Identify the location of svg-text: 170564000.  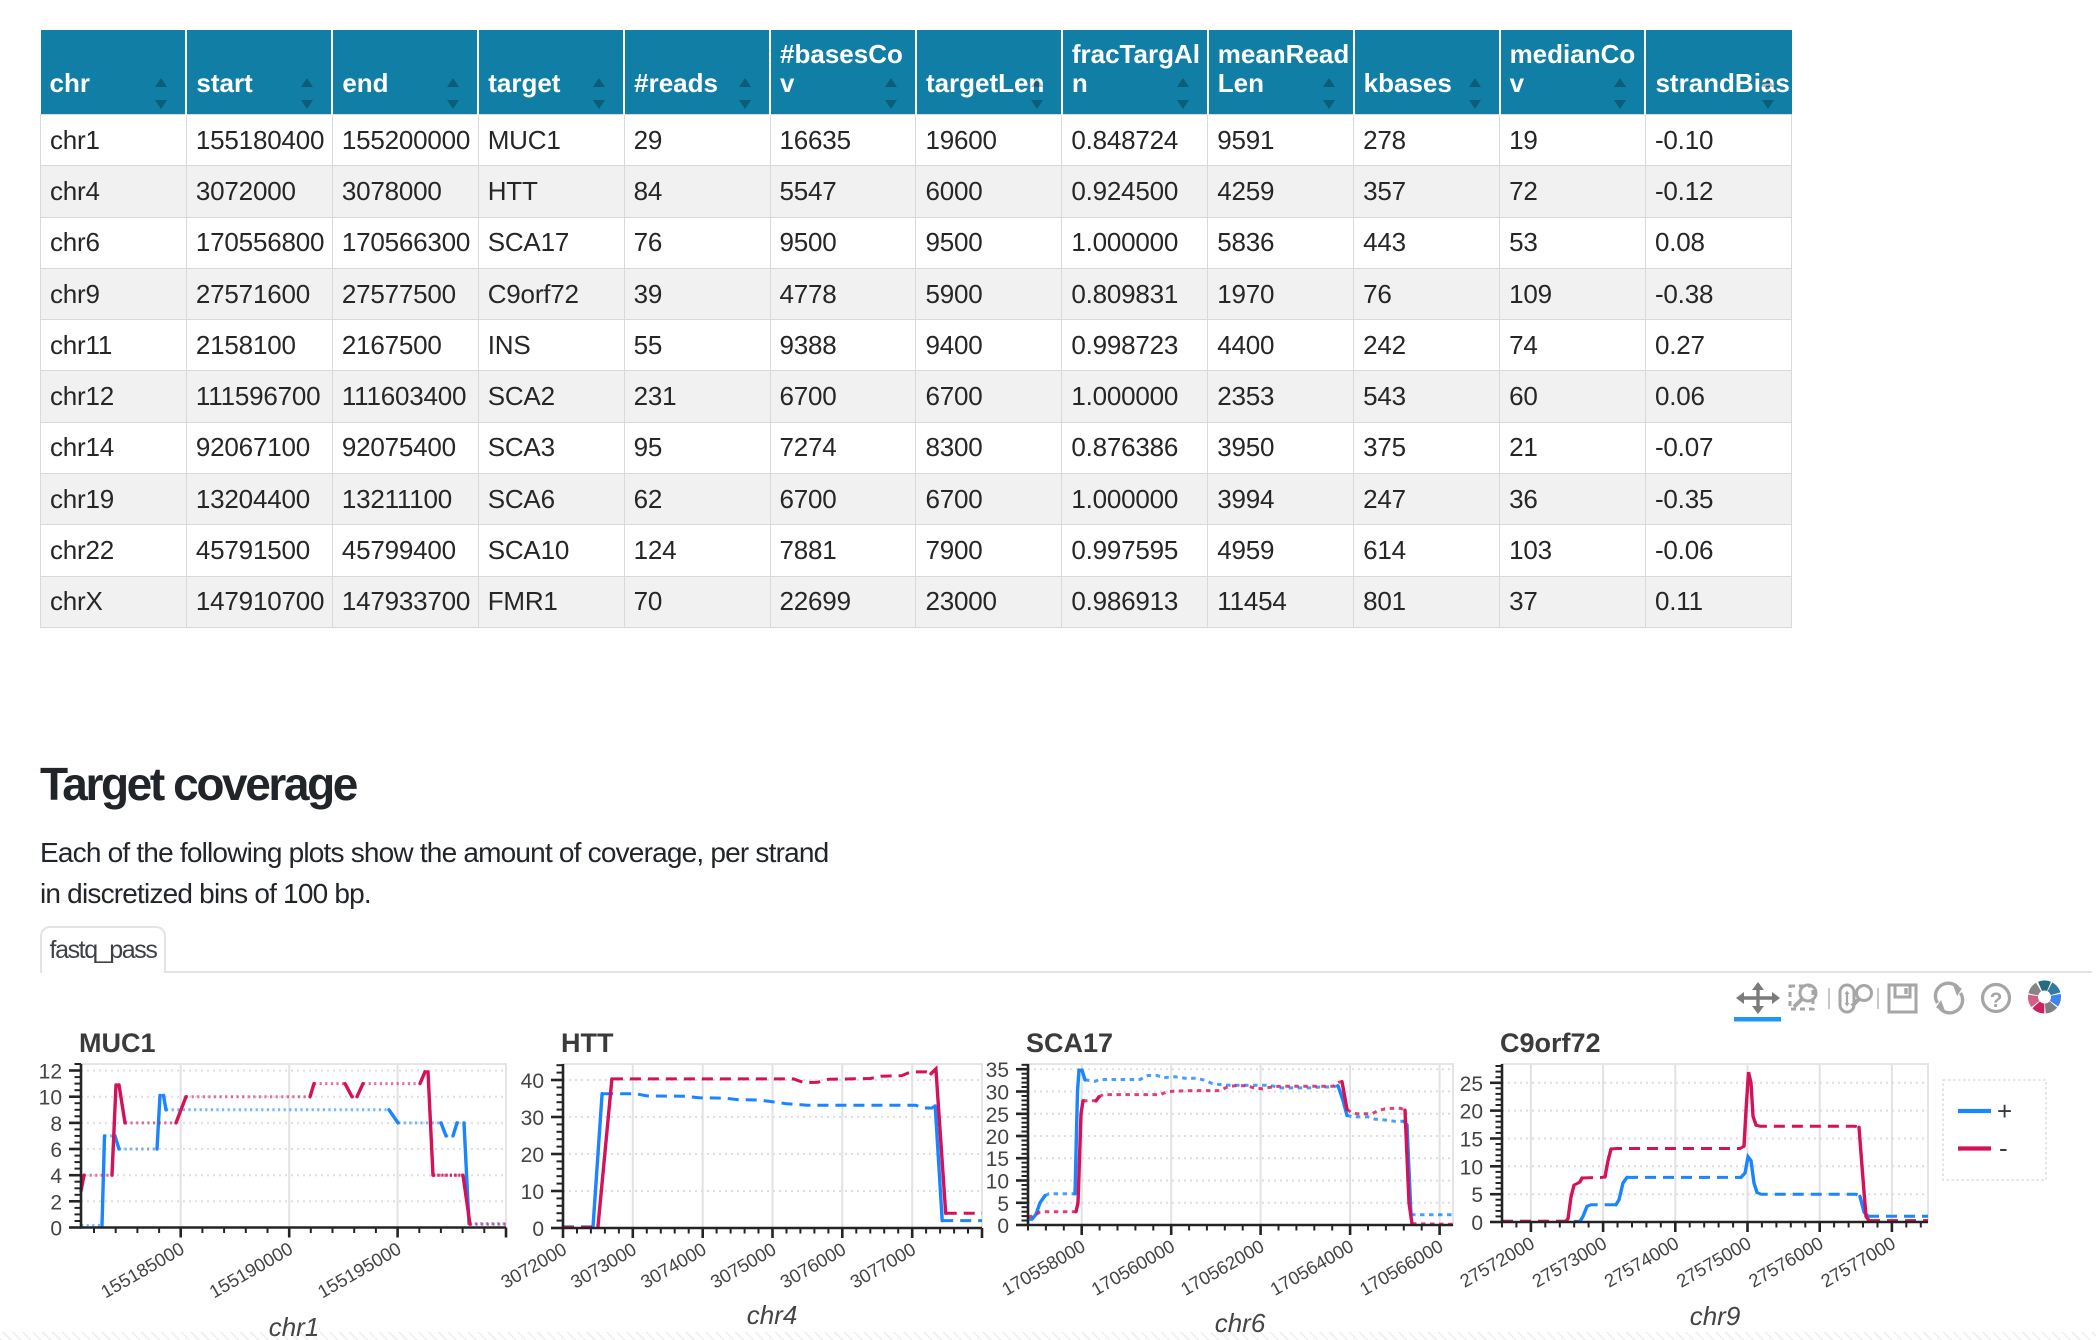
(1311, 1267).